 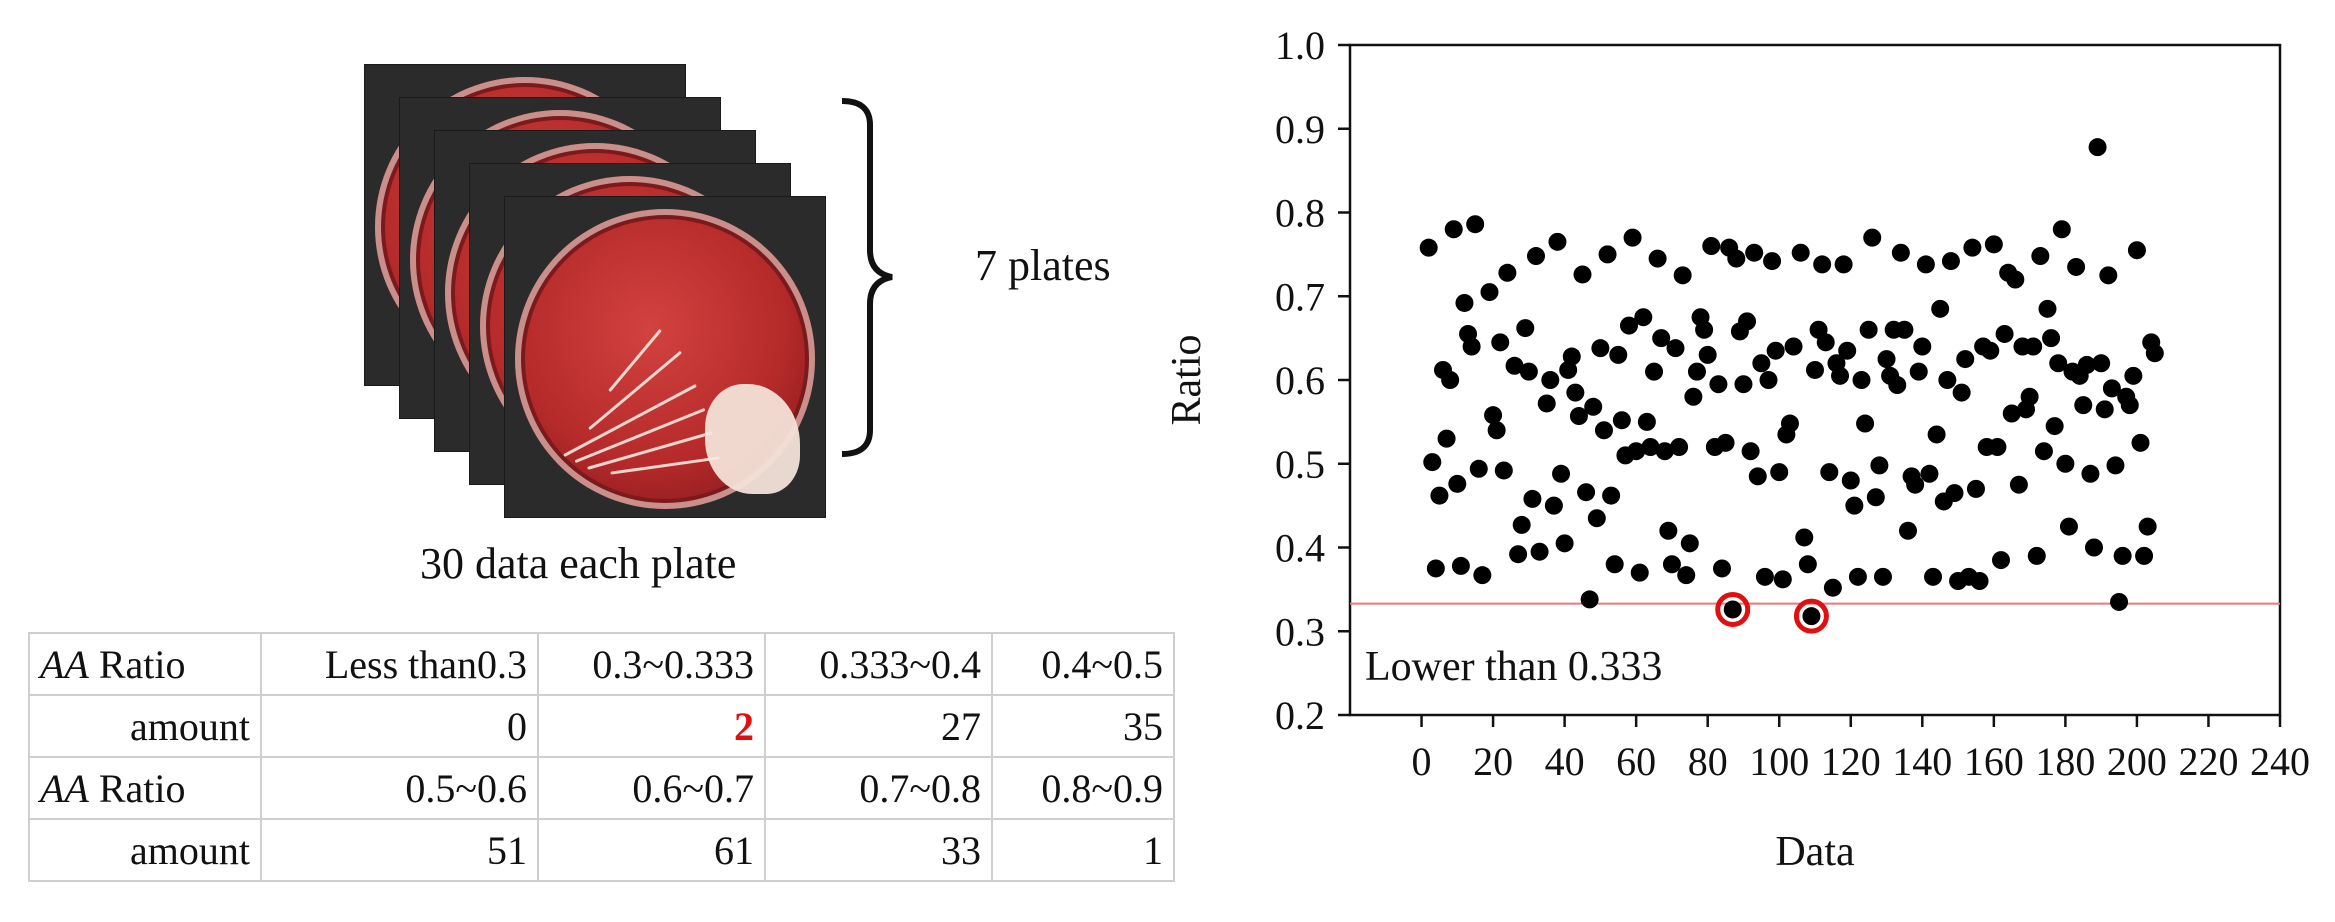 I want to click on table-row: amount 0 2 27 35, so click(x=601, y=726).